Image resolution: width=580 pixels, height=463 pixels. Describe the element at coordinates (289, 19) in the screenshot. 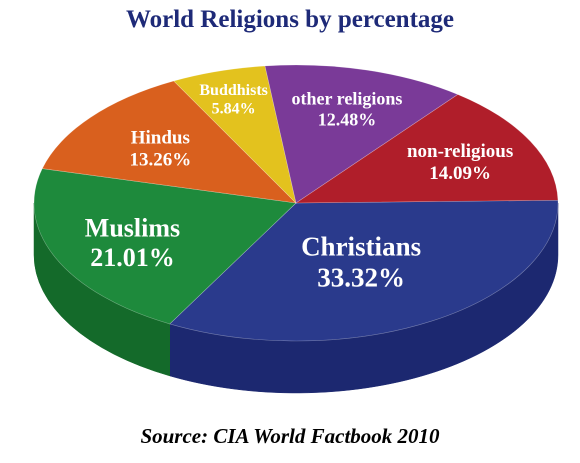

I see `chart-title: World Religions by percentage` at that location.